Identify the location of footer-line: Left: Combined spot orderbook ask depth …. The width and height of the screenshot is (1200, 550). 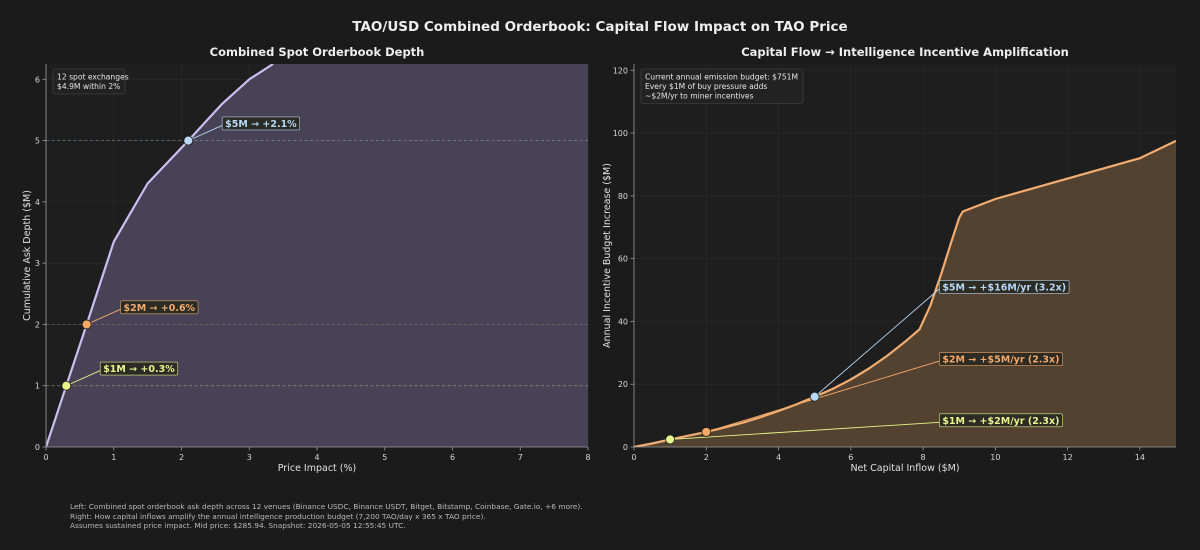
(326, 506).